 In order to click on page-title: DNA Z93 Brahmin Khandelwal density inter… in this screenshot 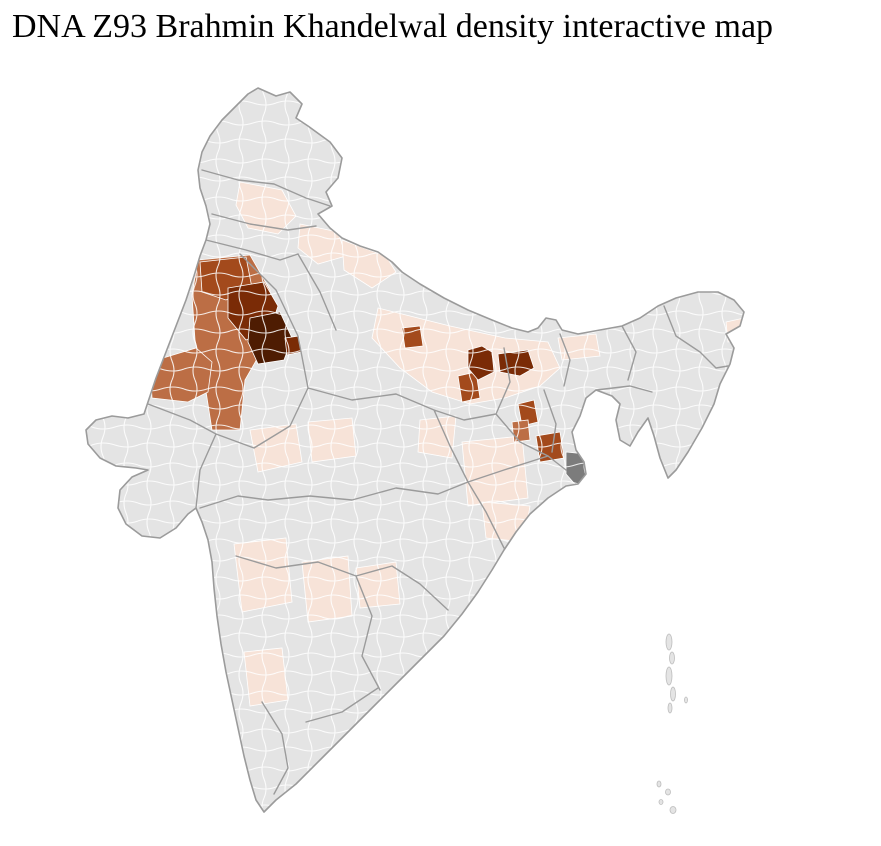, I will do `click(393, 26)`.